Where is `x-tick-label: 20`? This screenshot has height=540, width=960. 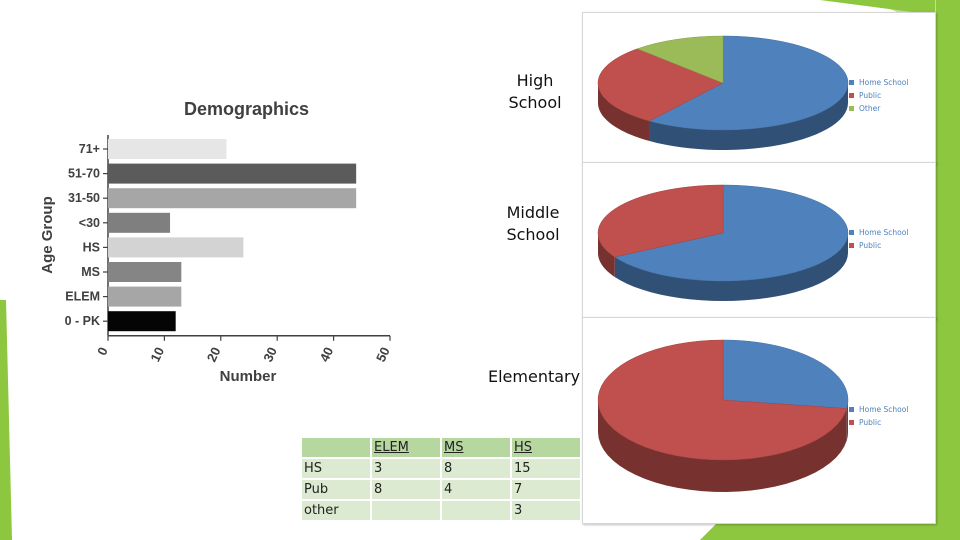
x-tick-label: 20 is located at coordinates (214, 354).